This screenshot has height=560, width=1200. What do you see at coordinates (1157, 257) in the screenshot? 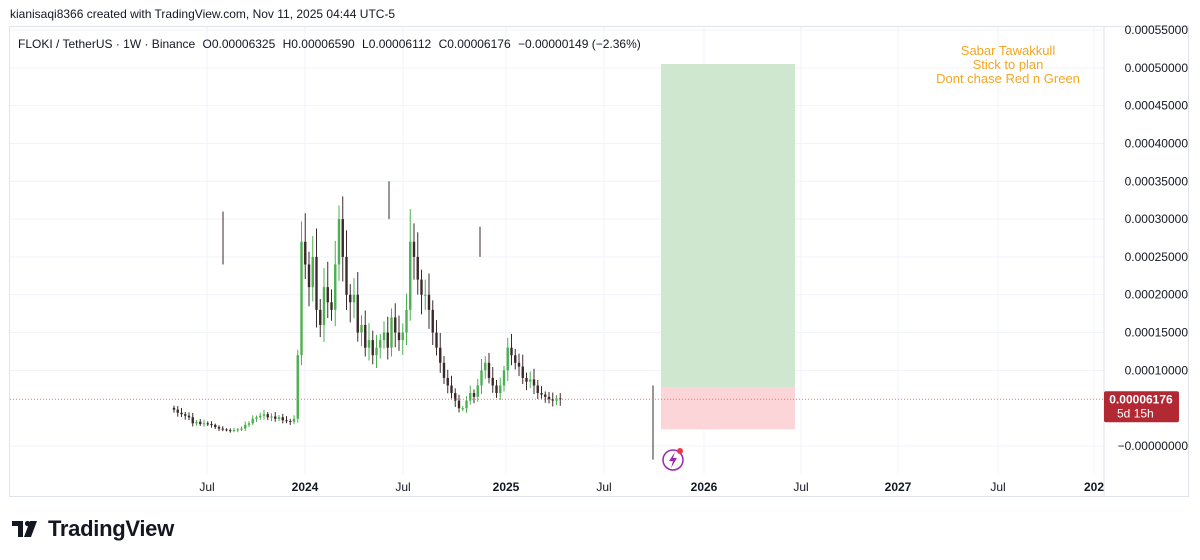
I see `y-tick-label: 0.00025000` at bounding box center [1157, 257].